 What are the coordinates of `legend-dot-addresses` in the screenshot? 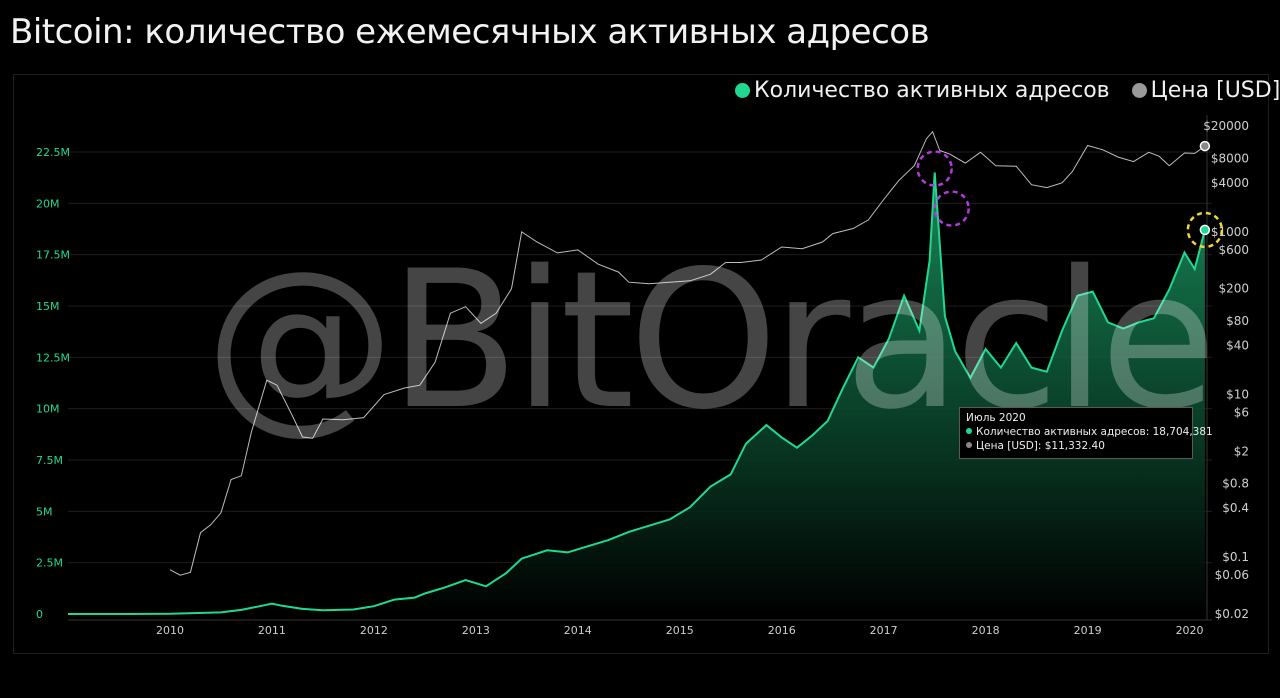 It's located at (742, 90).